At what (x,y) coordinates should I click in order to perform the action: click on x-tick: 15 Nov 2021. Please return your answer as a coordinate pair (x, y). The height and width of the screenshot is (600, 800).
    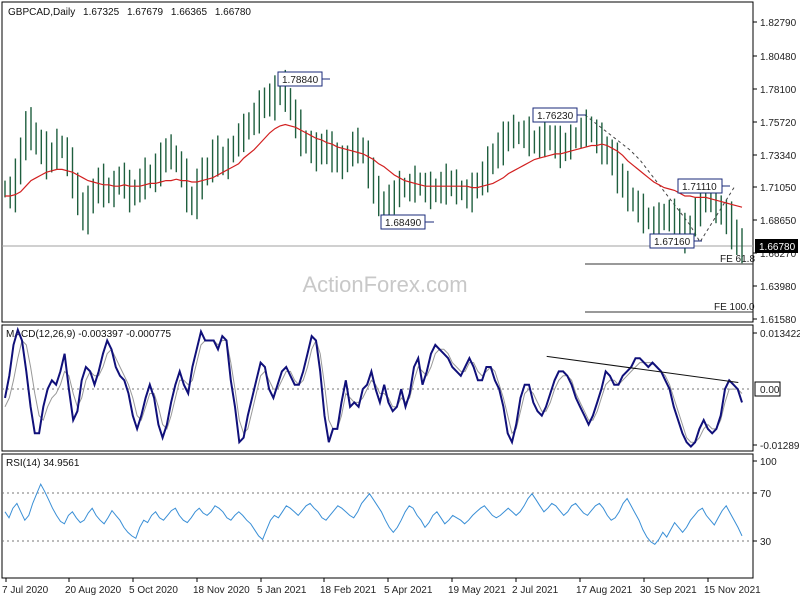
    Looking at the image, I should click on (732, 590).